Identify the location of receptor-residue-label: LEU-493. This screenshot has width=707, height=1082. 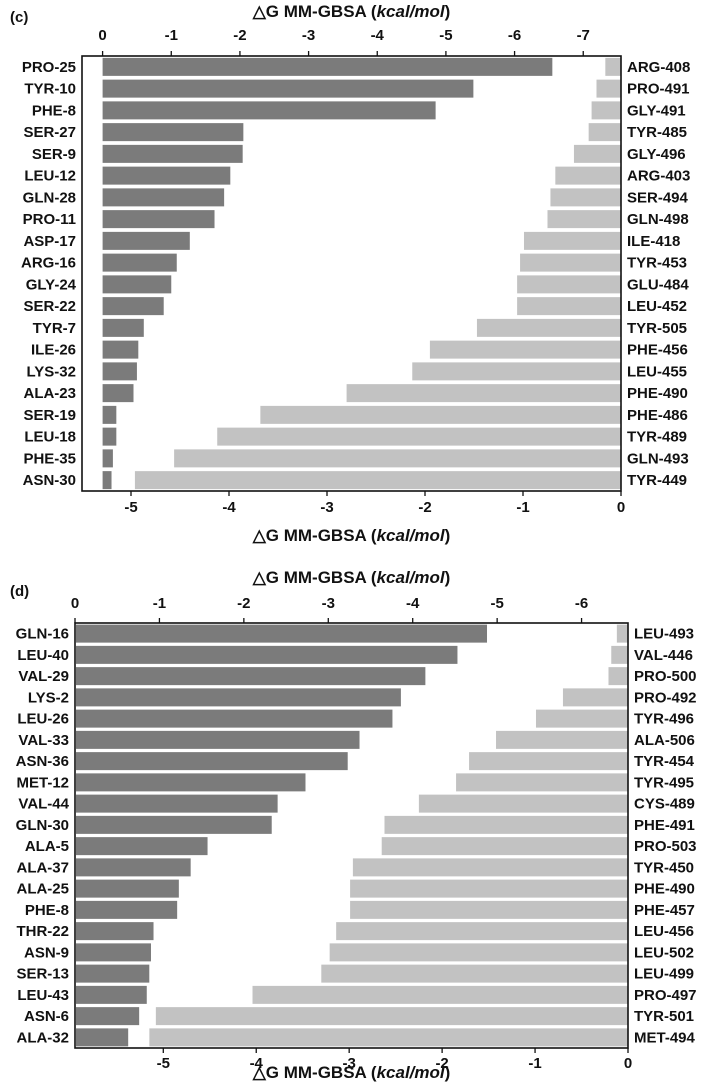
(664, 634).